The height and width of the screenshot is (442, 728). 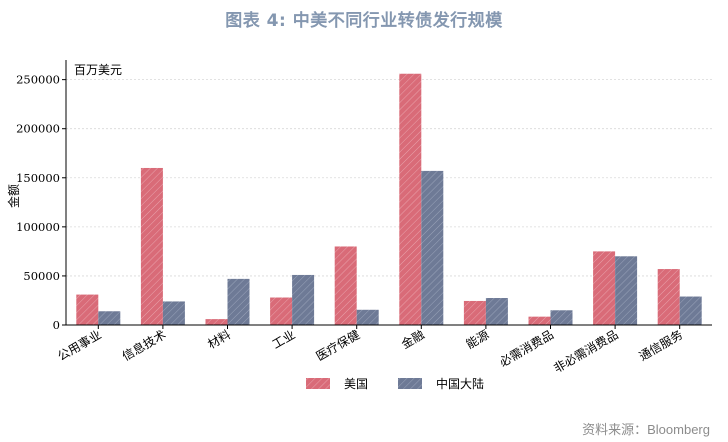 I want to click on source-note: 资料来源：Bloomberg, so click(x=646, y=429).